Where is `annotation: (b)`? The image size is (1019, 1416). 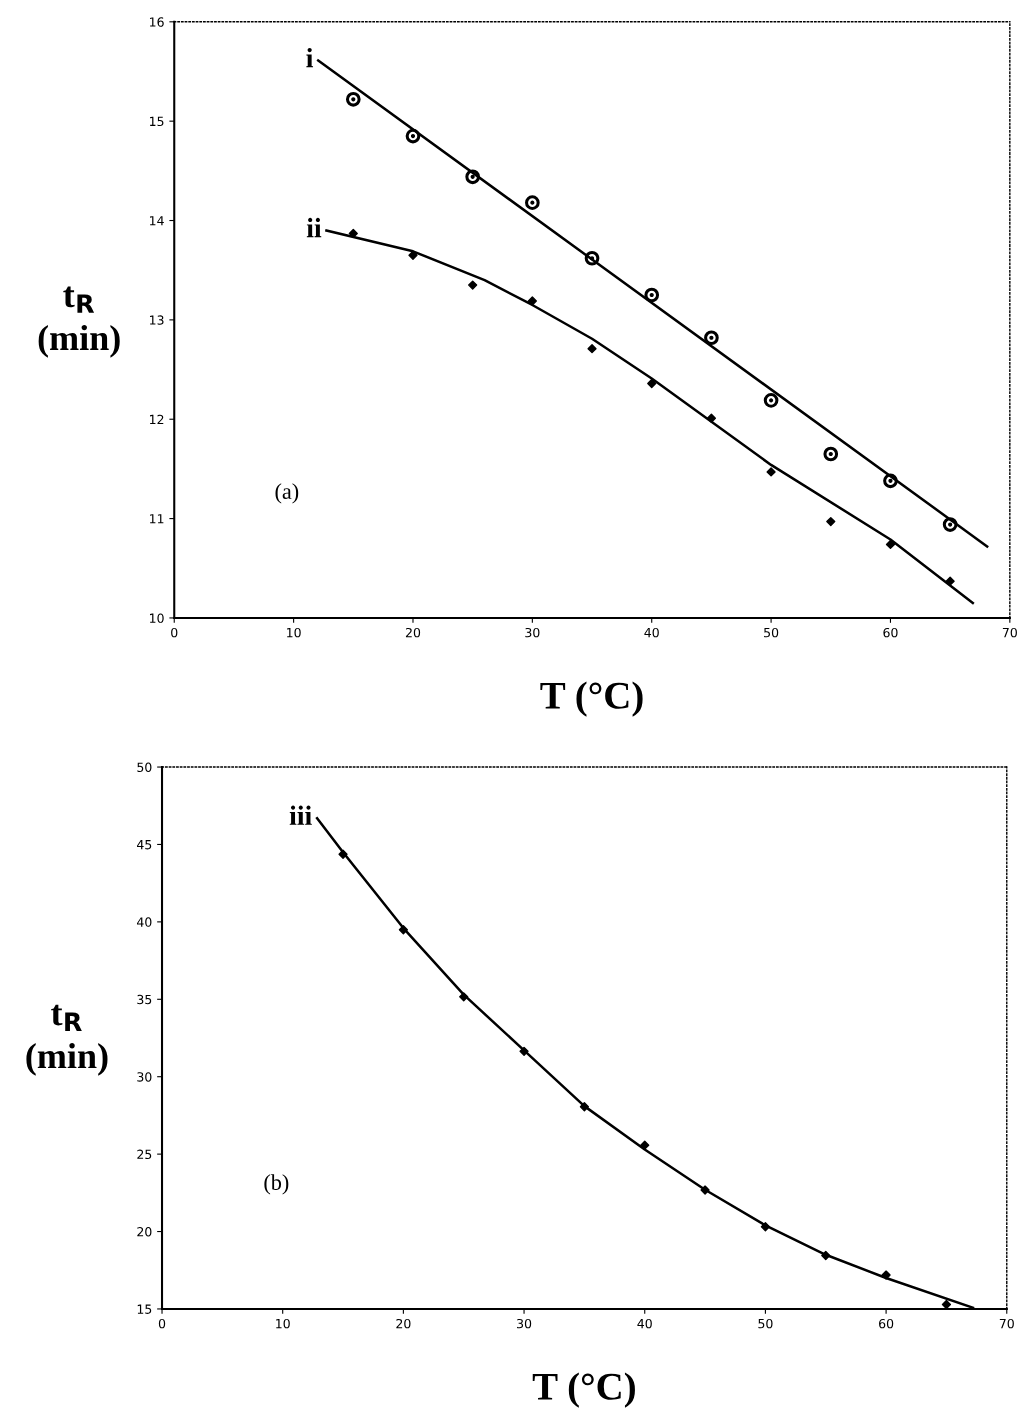
annotation: (b) is located at coordinates (276, 1184).